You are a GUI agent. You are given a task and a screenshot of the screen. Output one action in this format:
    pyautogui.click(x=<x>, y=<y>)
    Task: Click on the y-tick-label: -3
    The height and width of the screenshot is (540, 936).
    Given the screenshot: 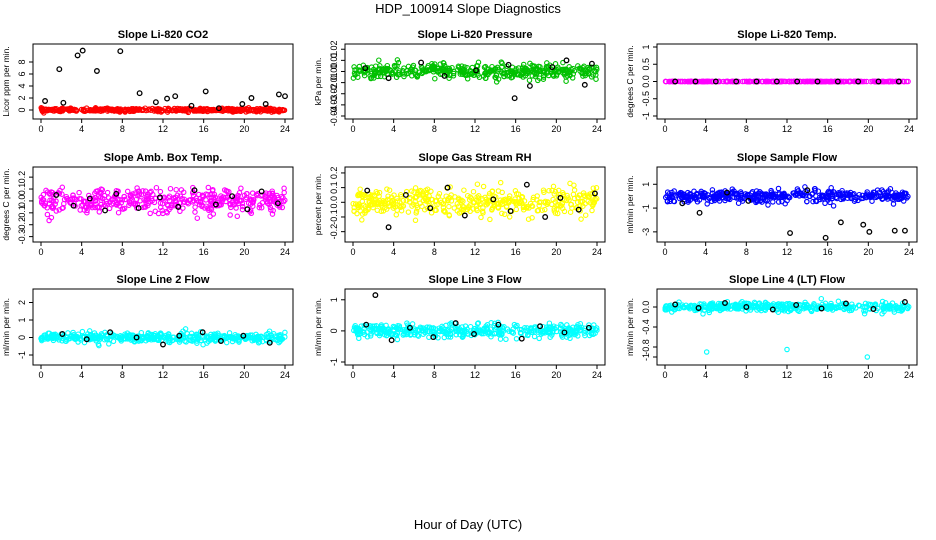 What is the action you would take?
    pyautogui.click(x=646, y=232)
    